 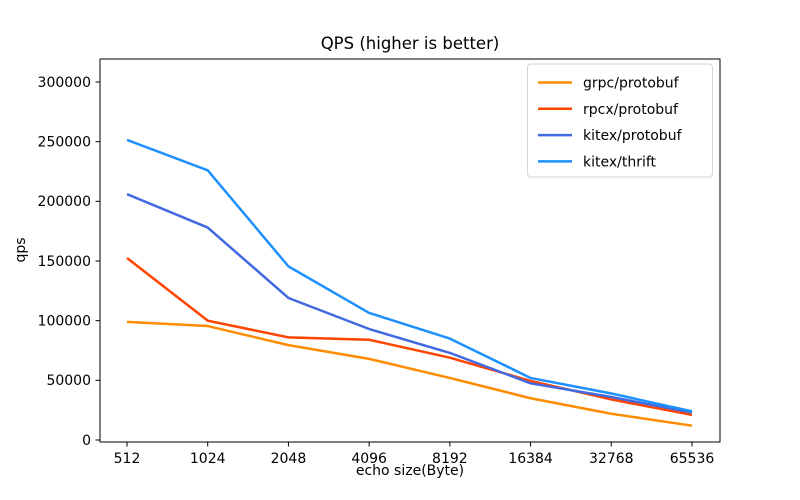 What do you see at coordinates (64, 142) in the screenshot?
I see `y-tick-label: 250000` at bounding box center [64, 142].